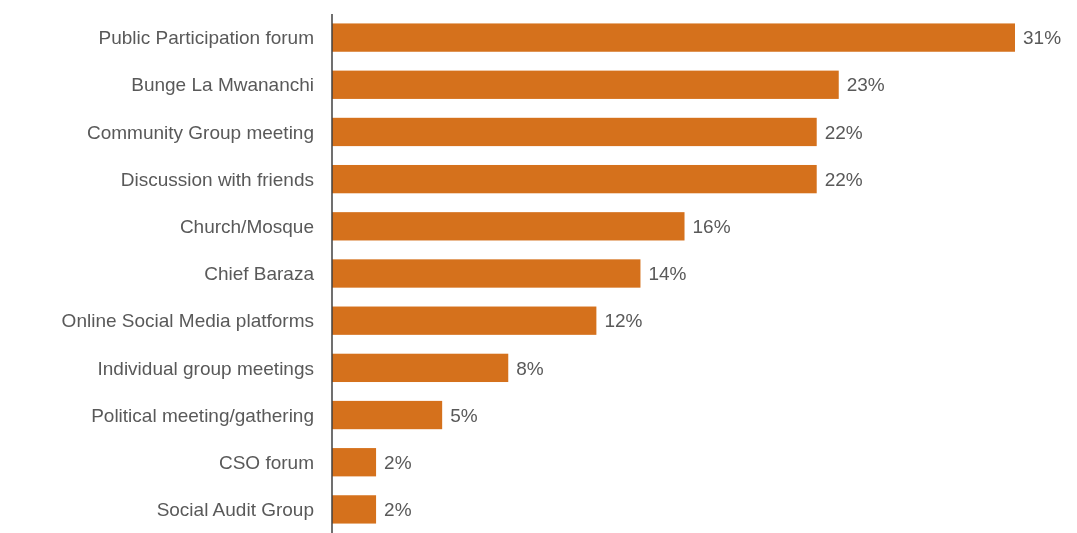  What do you see at coordinates (246, 226) in the screenshot?
I see `y-tick-label: Church/Mosque` at bounding box center [246, 226].